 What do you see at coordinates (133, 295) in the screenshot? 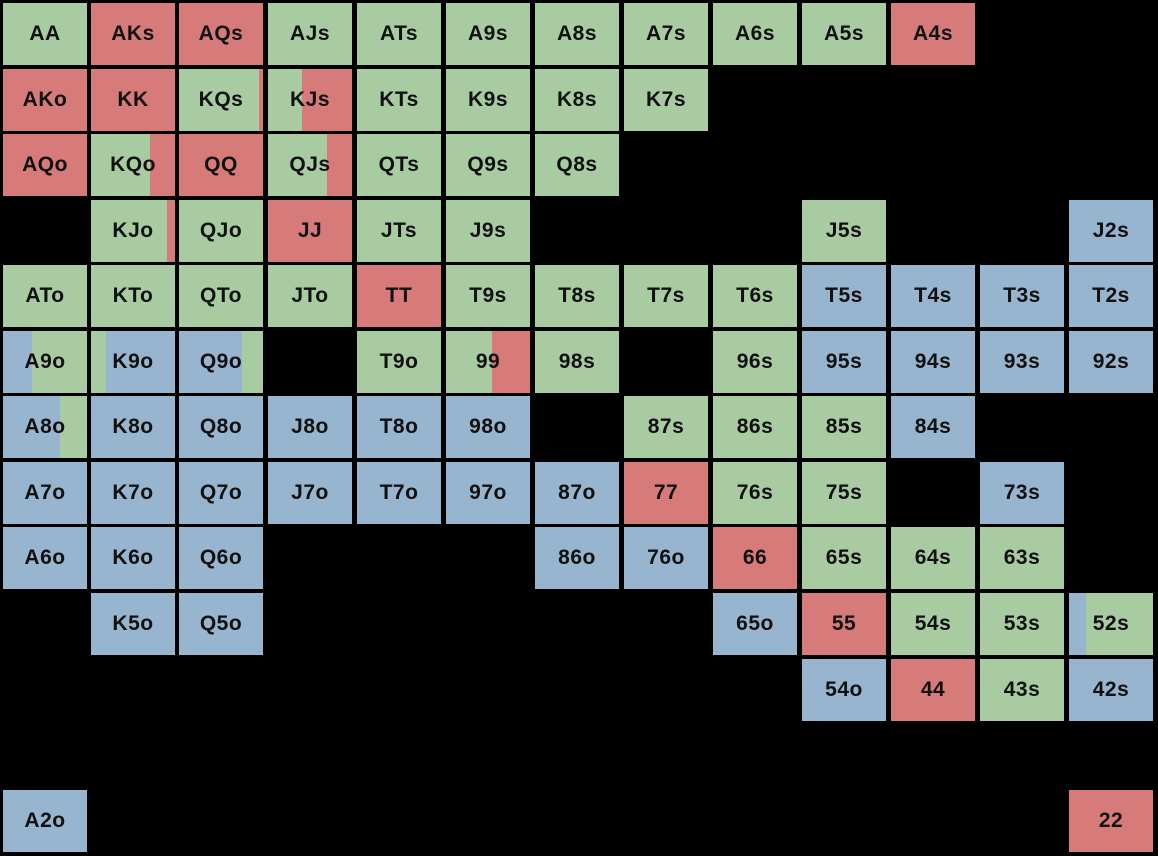
I see `hand-label: KTo` at bounding box center [133, 295].